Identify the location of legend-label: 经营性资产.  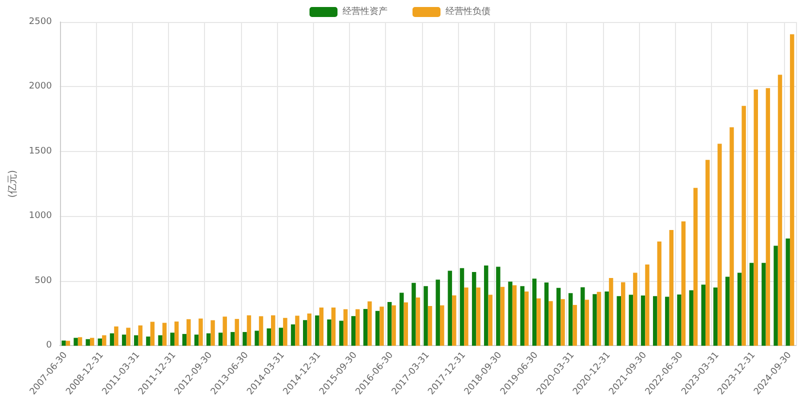
(365, 11).